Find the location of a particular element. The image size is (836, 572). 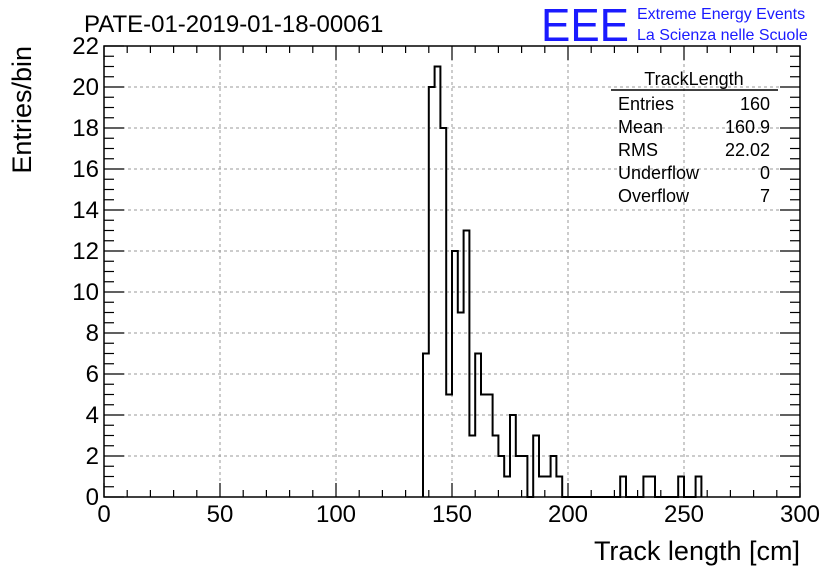

logo-line-1: Extreme Energy Events is located at coordinates (721, 14).